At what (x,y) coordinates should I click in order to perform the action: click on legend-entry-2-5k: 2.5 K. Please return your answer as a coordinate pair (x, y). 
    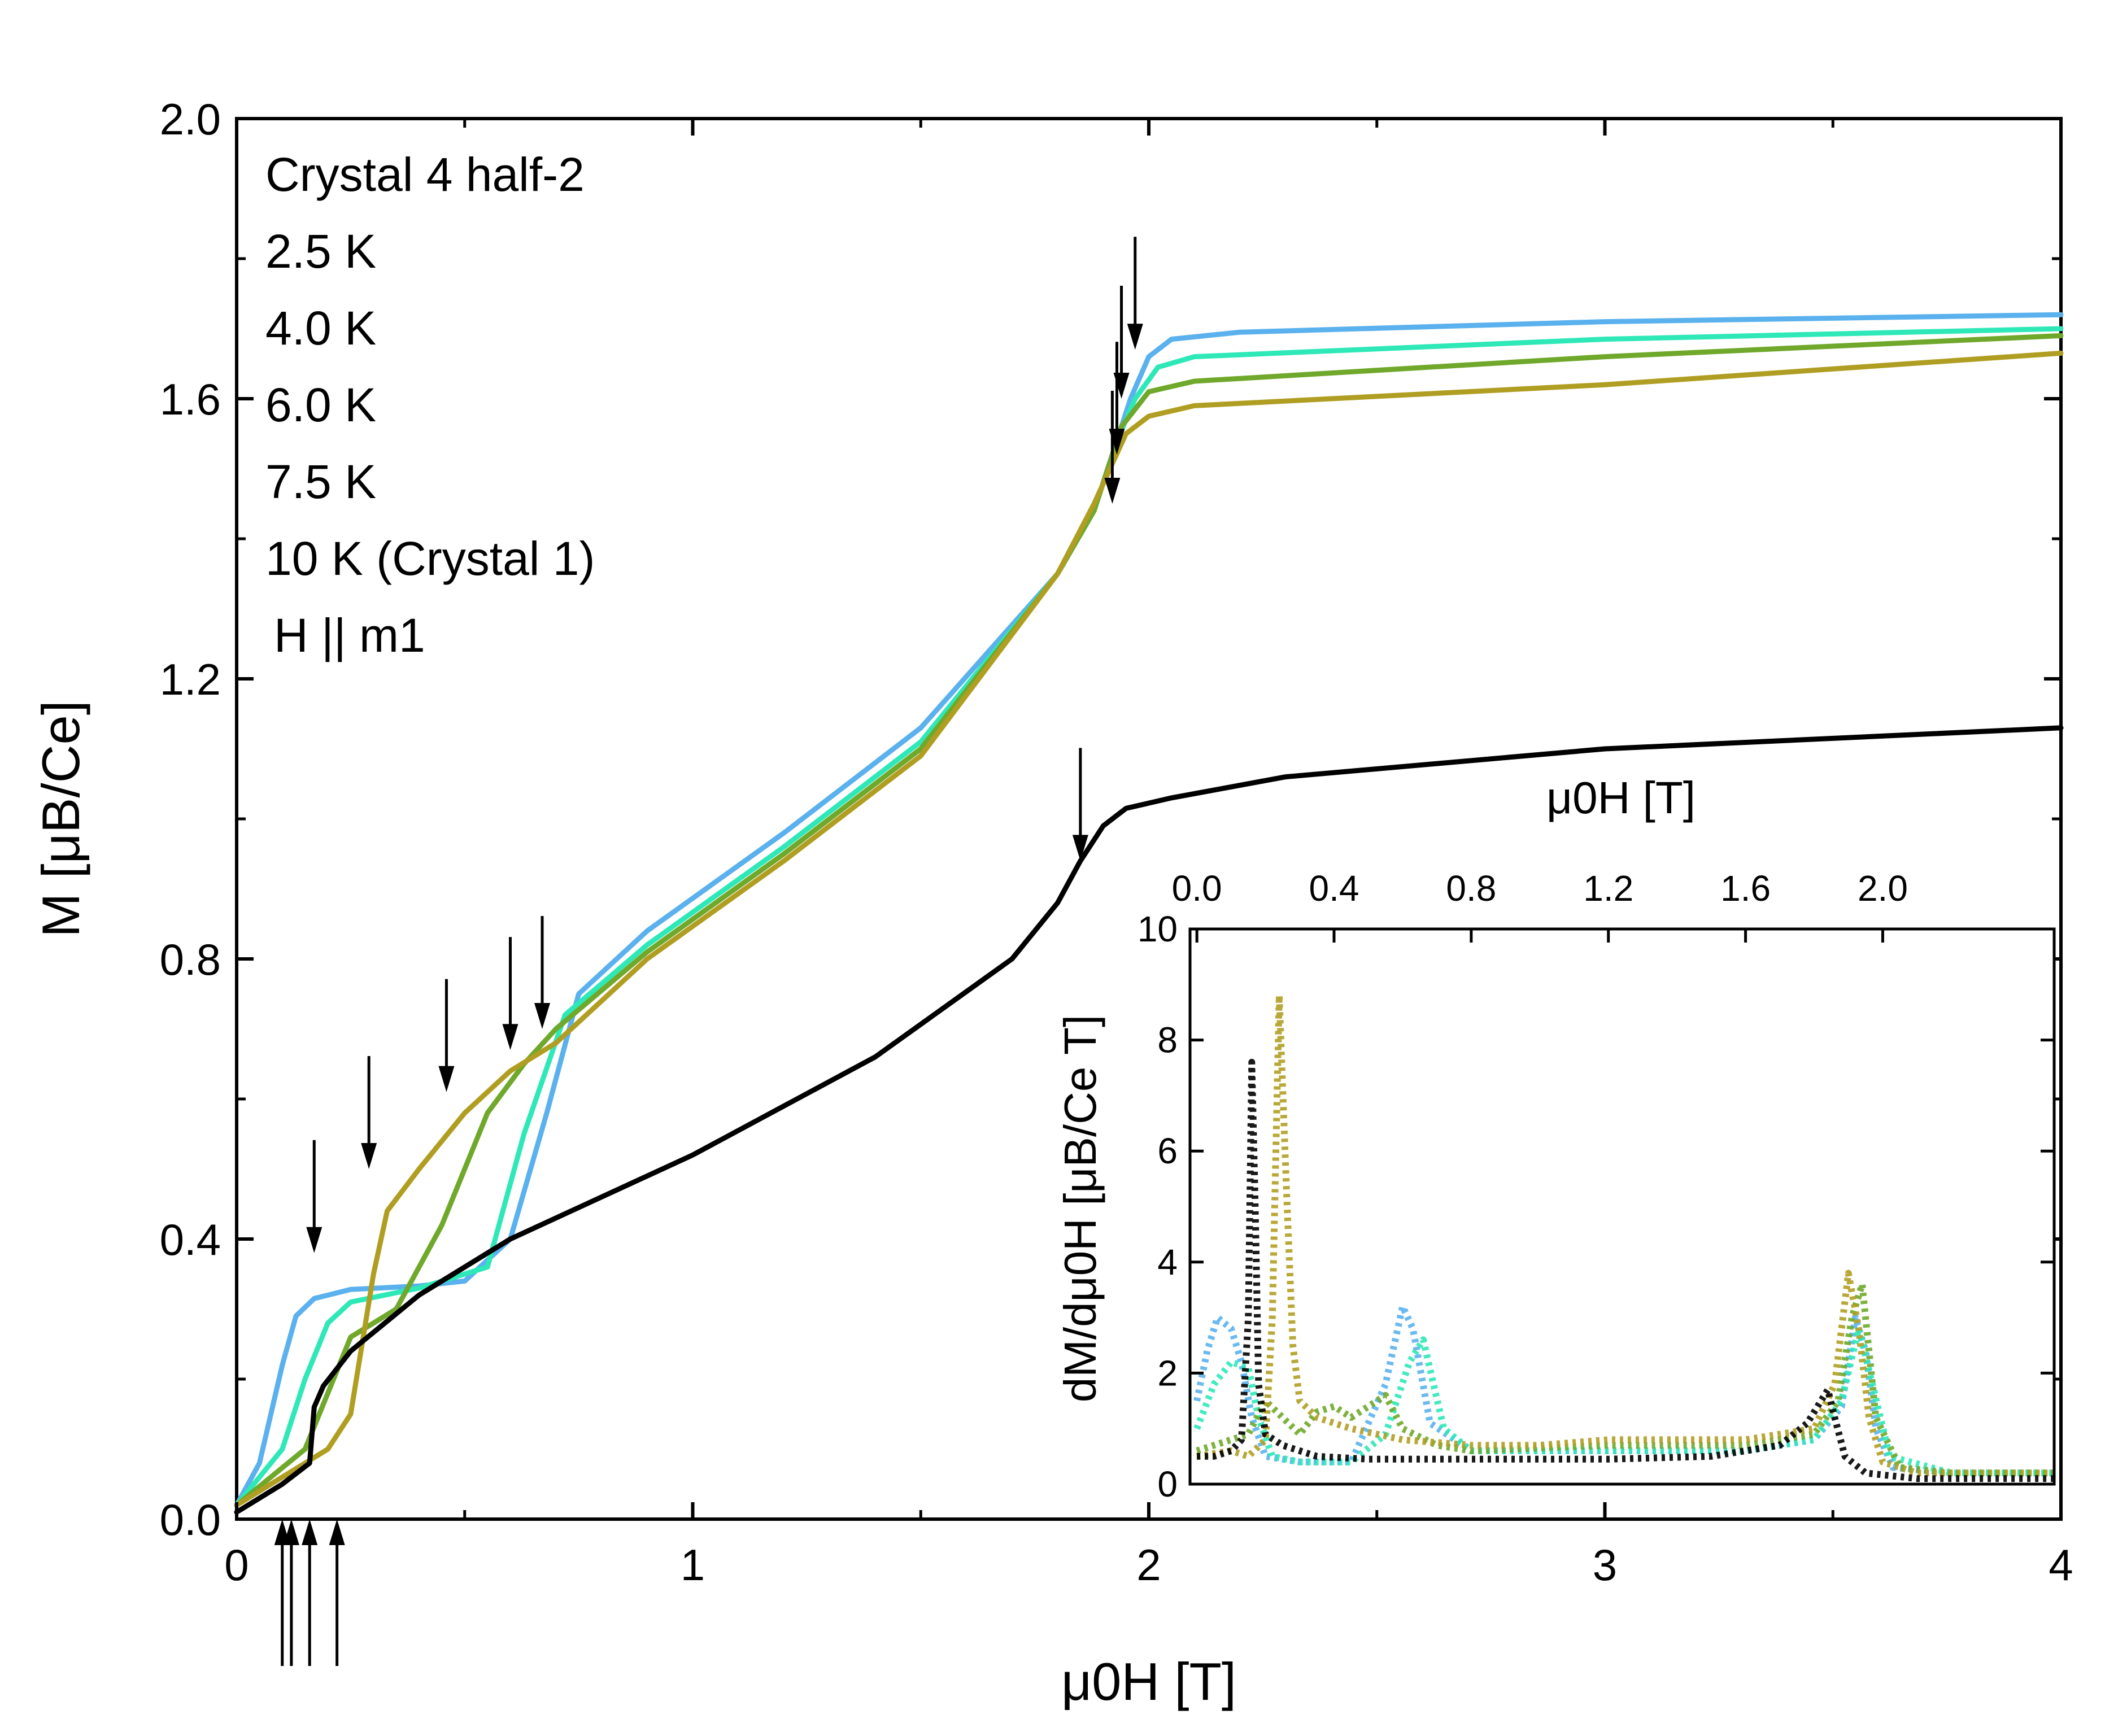
    Looking at the image, I should click on (320, 252).